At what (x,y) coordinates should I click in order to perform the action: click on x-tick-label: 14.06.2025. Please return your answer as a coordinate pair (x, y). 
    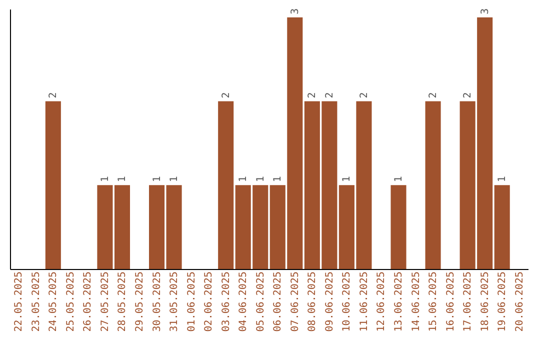
    Looking at the image, I should click on (416, 302).